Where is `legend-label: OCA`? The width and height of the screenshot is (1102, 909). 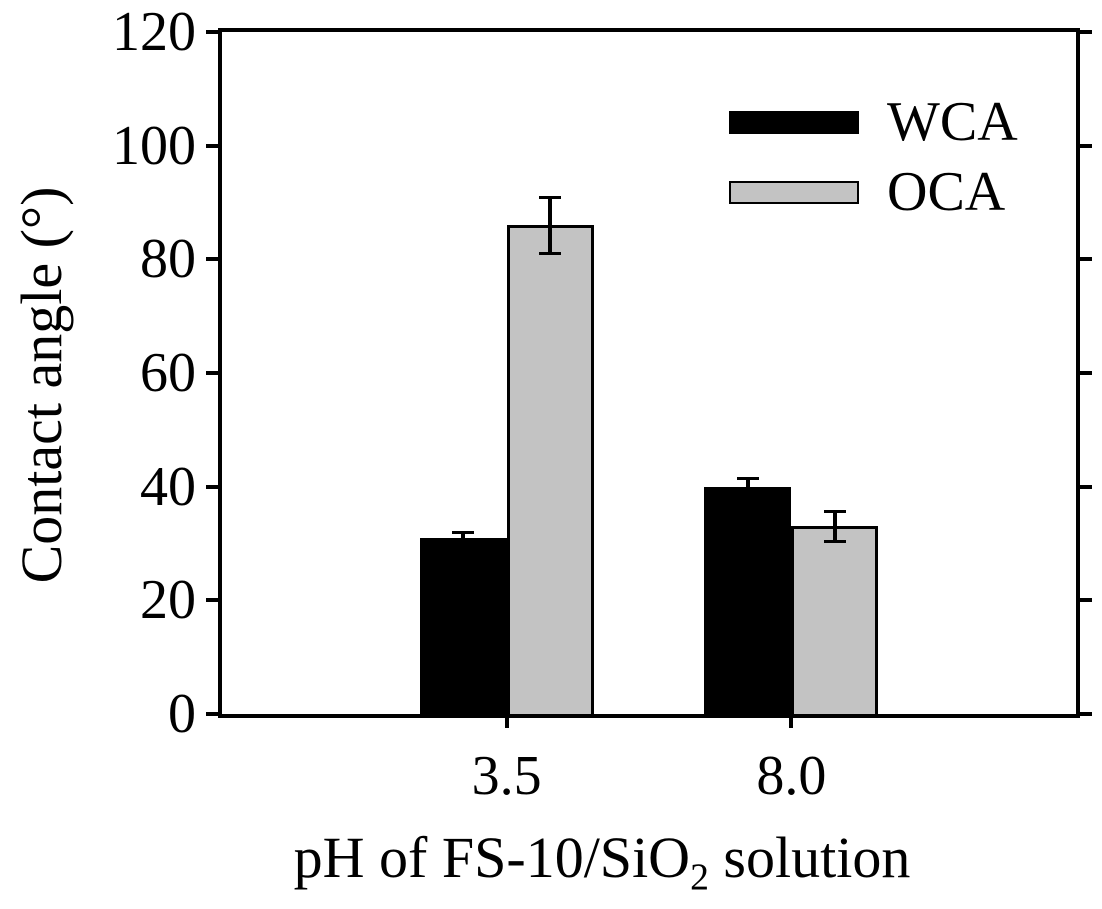 legend-label: OCA is located at coordinates (946, 192).